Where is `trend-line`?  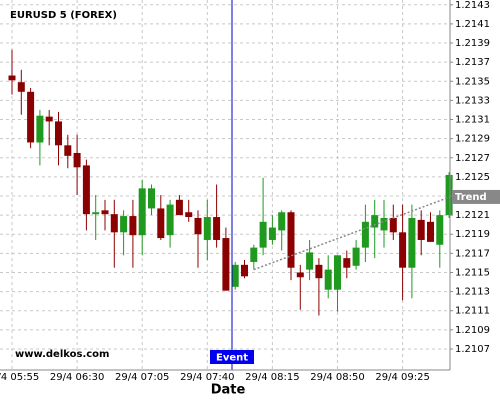 trend-line is located at coordinates (352, 233).